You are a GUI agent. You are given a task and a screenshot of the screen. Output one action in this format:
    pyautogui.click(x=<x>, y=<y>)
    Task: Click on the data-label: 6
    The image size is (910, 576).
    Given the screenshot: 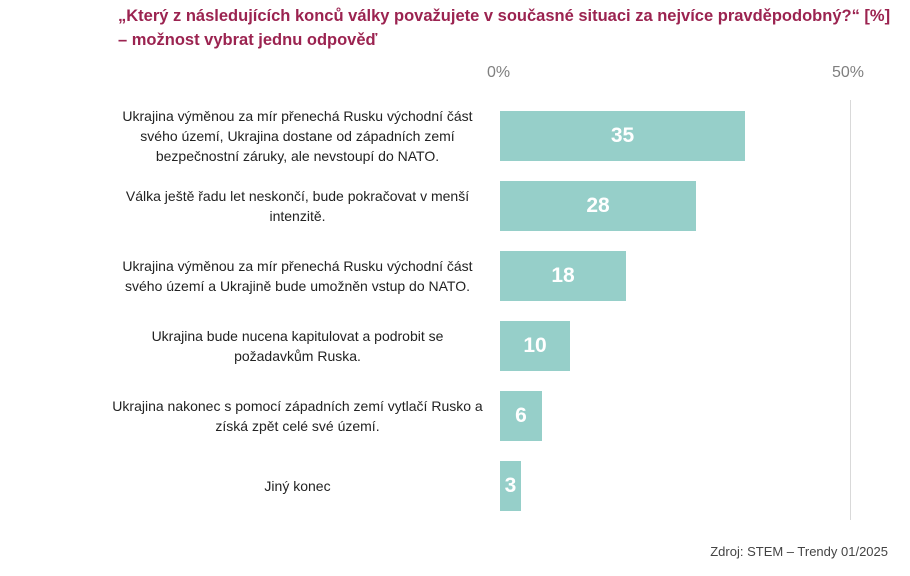 What is the action you would take?
    pyautogui.click(x=521, y=415)
    